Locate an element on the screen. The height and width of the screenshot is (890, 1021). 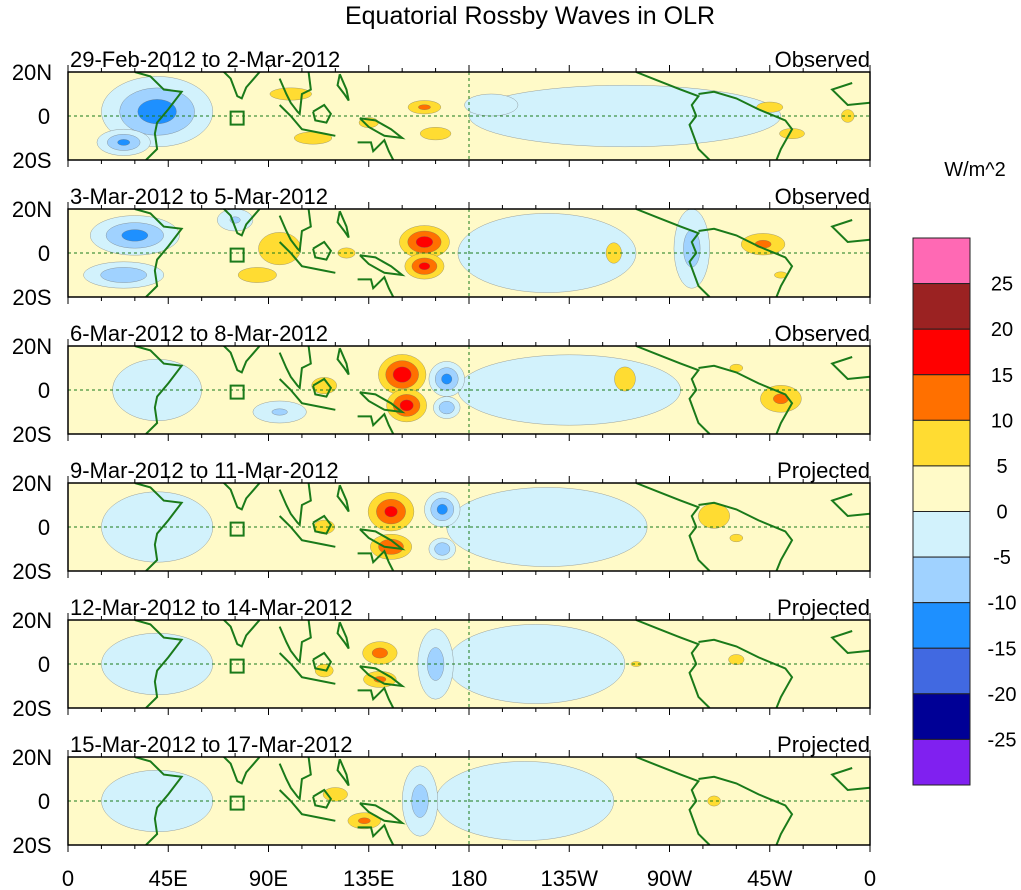
x-tick-label: 45W is located at coordinates (769, 878).